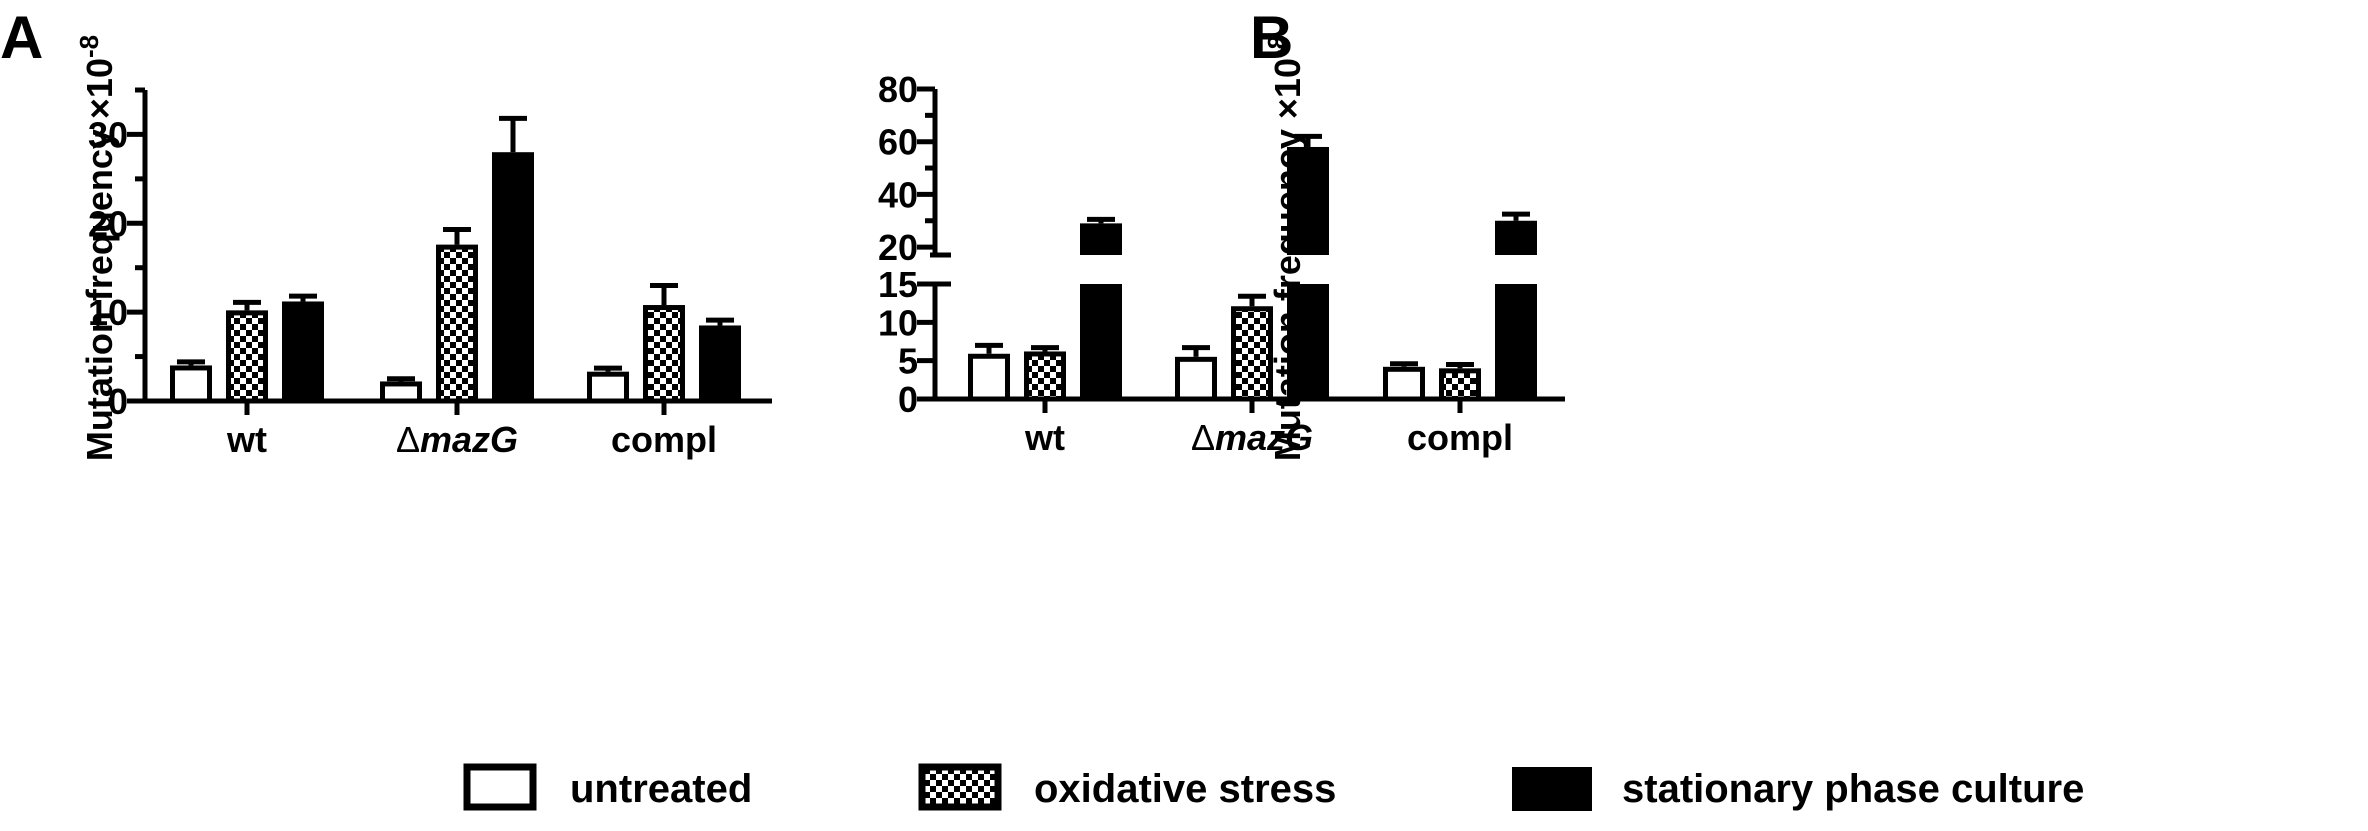 The width and height of the screenshot is (2368, 831). I want to click on y-axis-title-b-exponent: -8, so click(1277, 46).